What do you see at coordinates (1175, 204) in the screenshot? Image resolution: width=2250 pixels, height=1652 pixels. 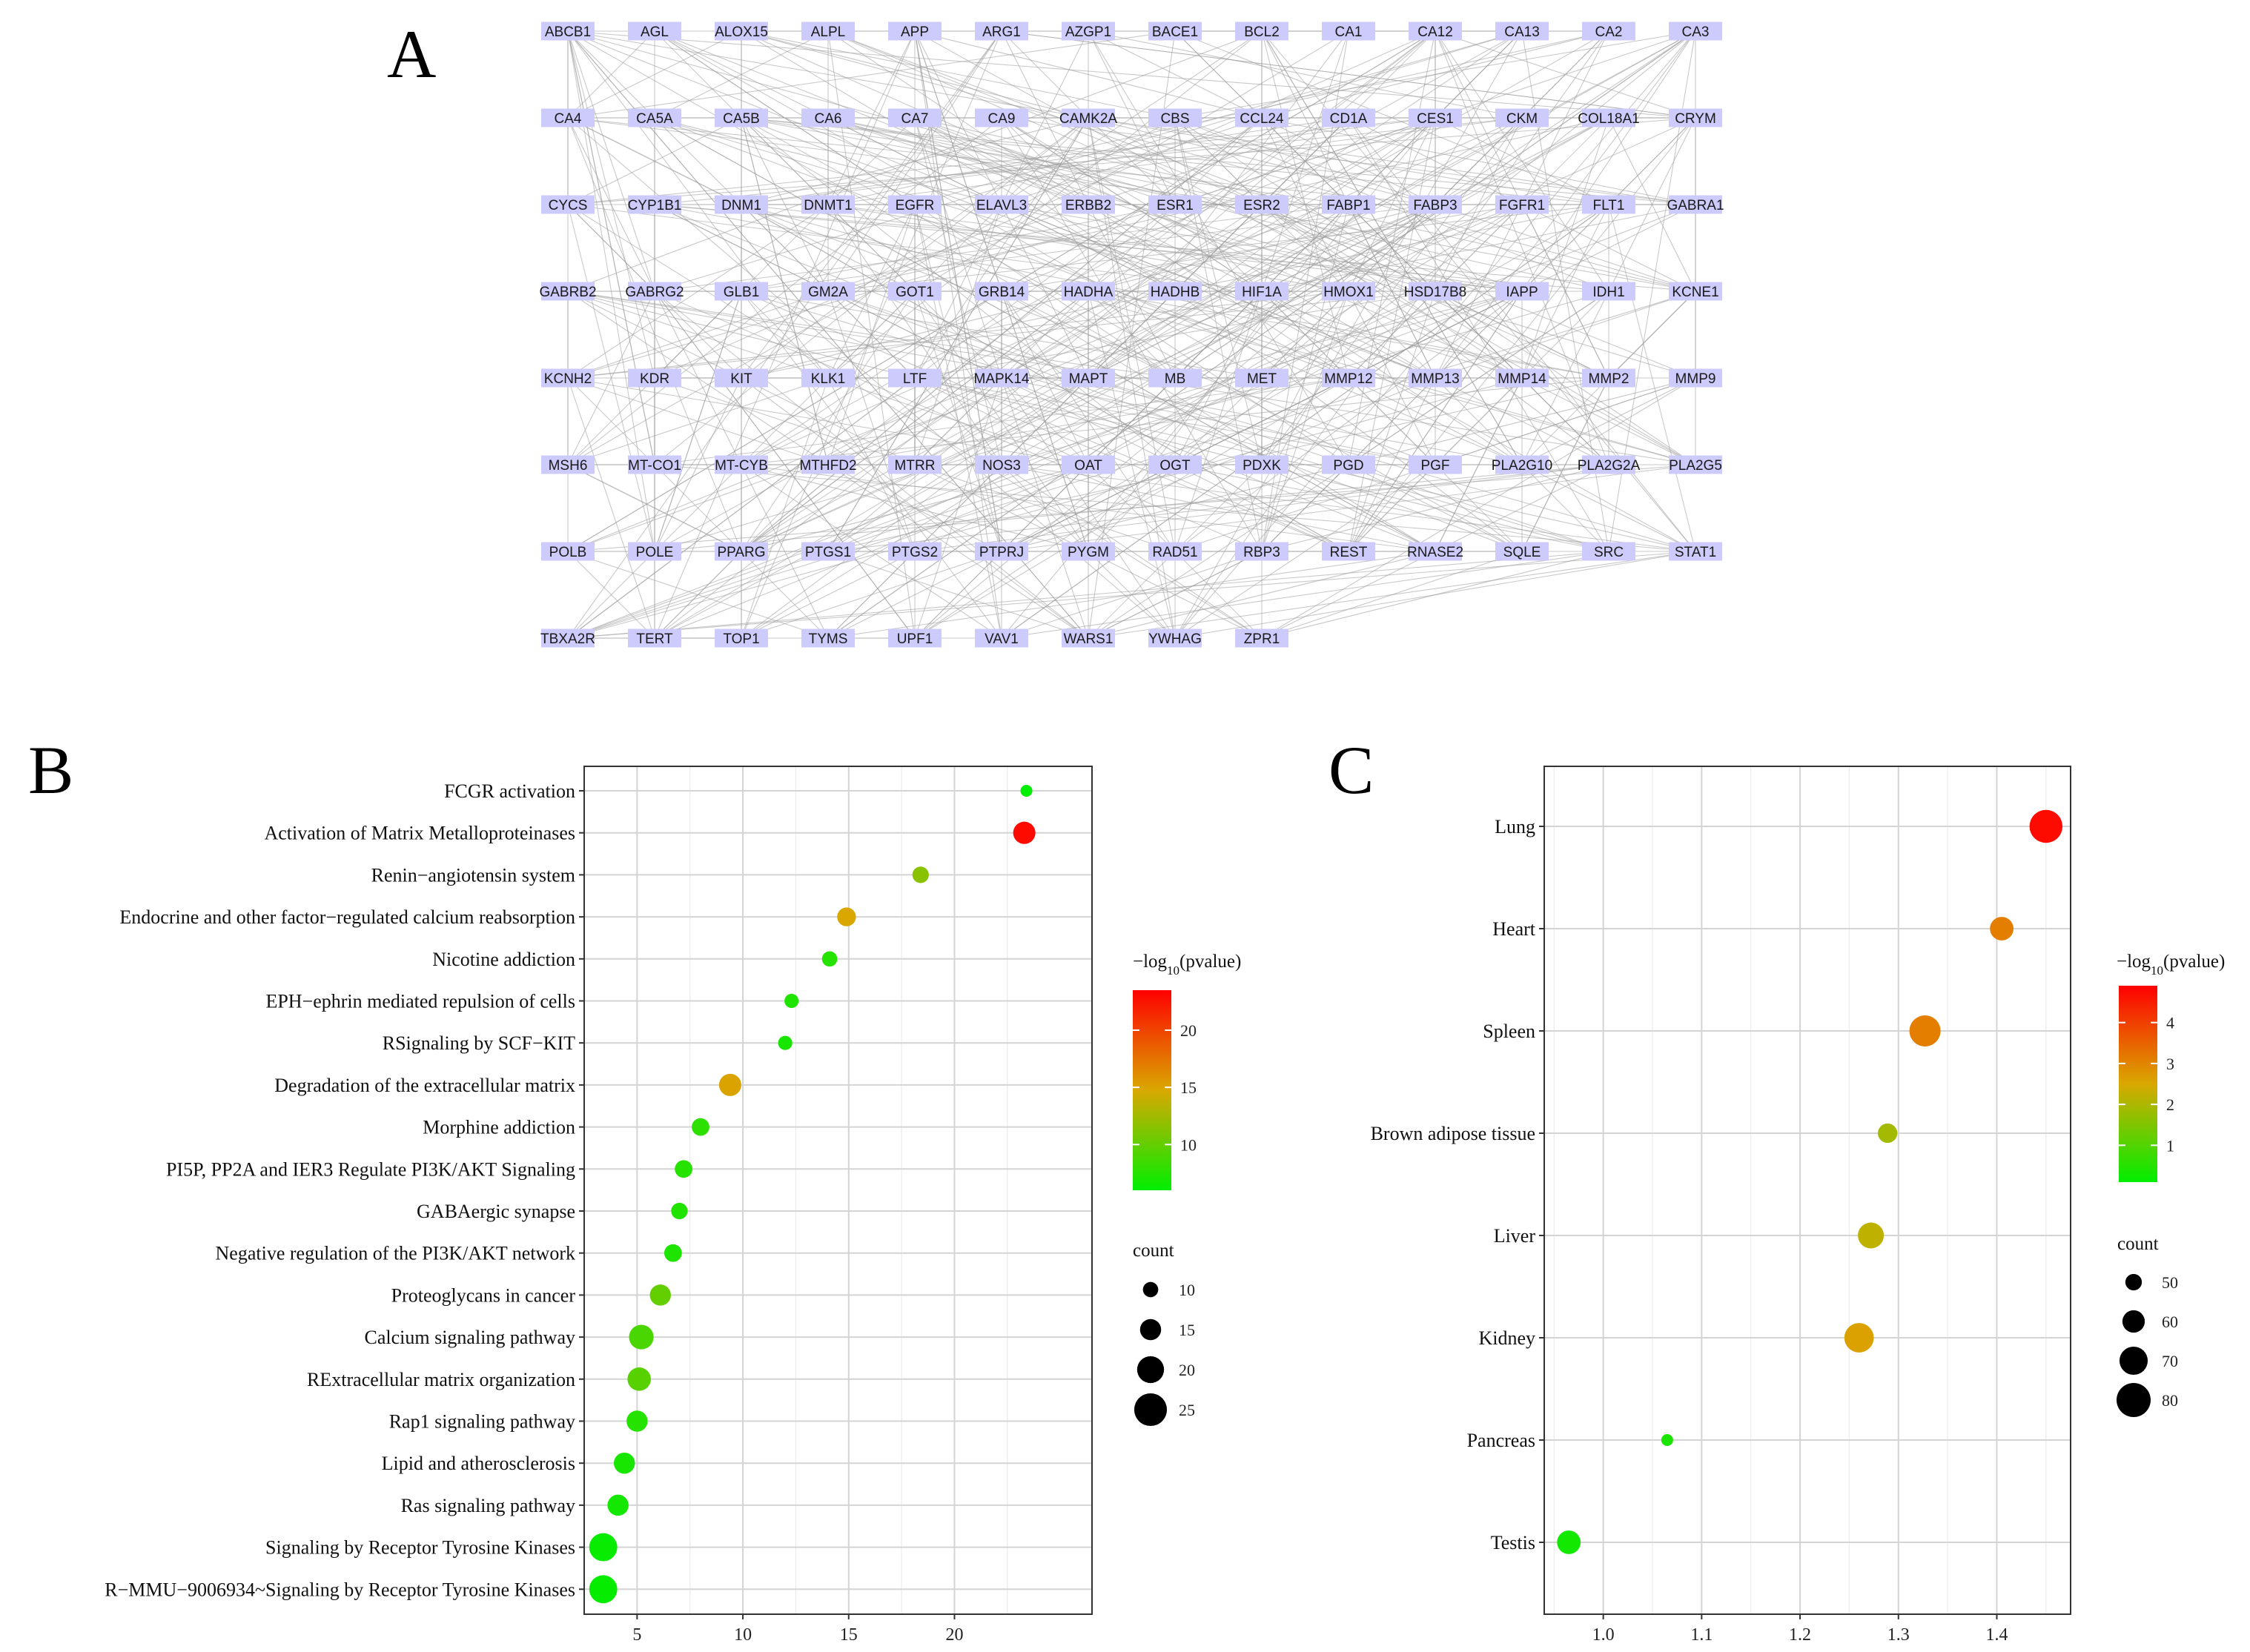 I see `network-node: ESR1` at bounding box center [1175, 204].